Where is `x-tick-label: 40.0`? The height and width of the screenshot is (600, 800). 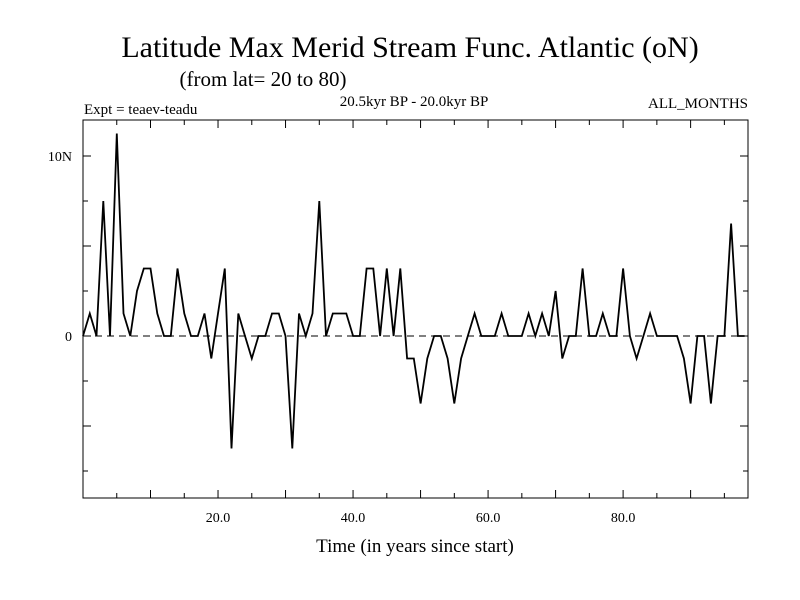 x-tick-label: 40.0 is located at coordinates (353, 518).